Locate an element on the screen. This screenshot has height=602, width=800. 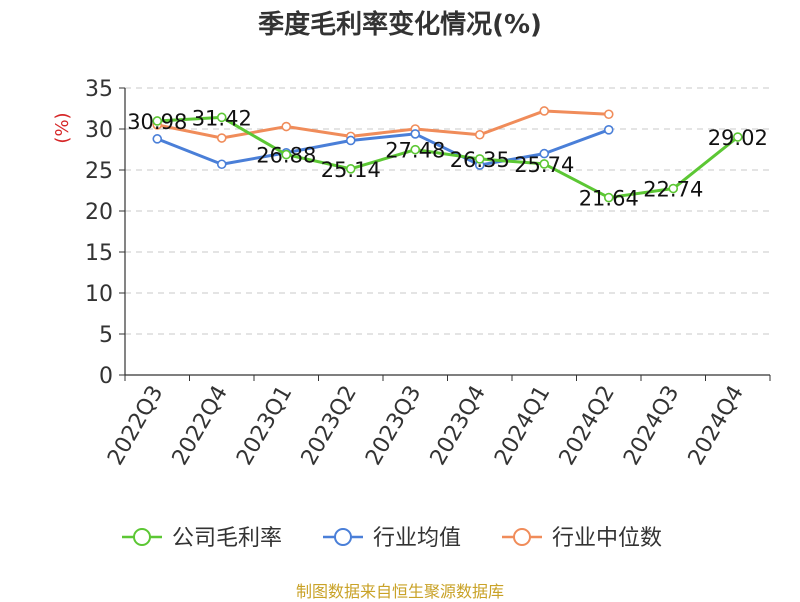
legend: 公司毛利率 行业均值 行业中位数 is located at coordinates (392, 538).